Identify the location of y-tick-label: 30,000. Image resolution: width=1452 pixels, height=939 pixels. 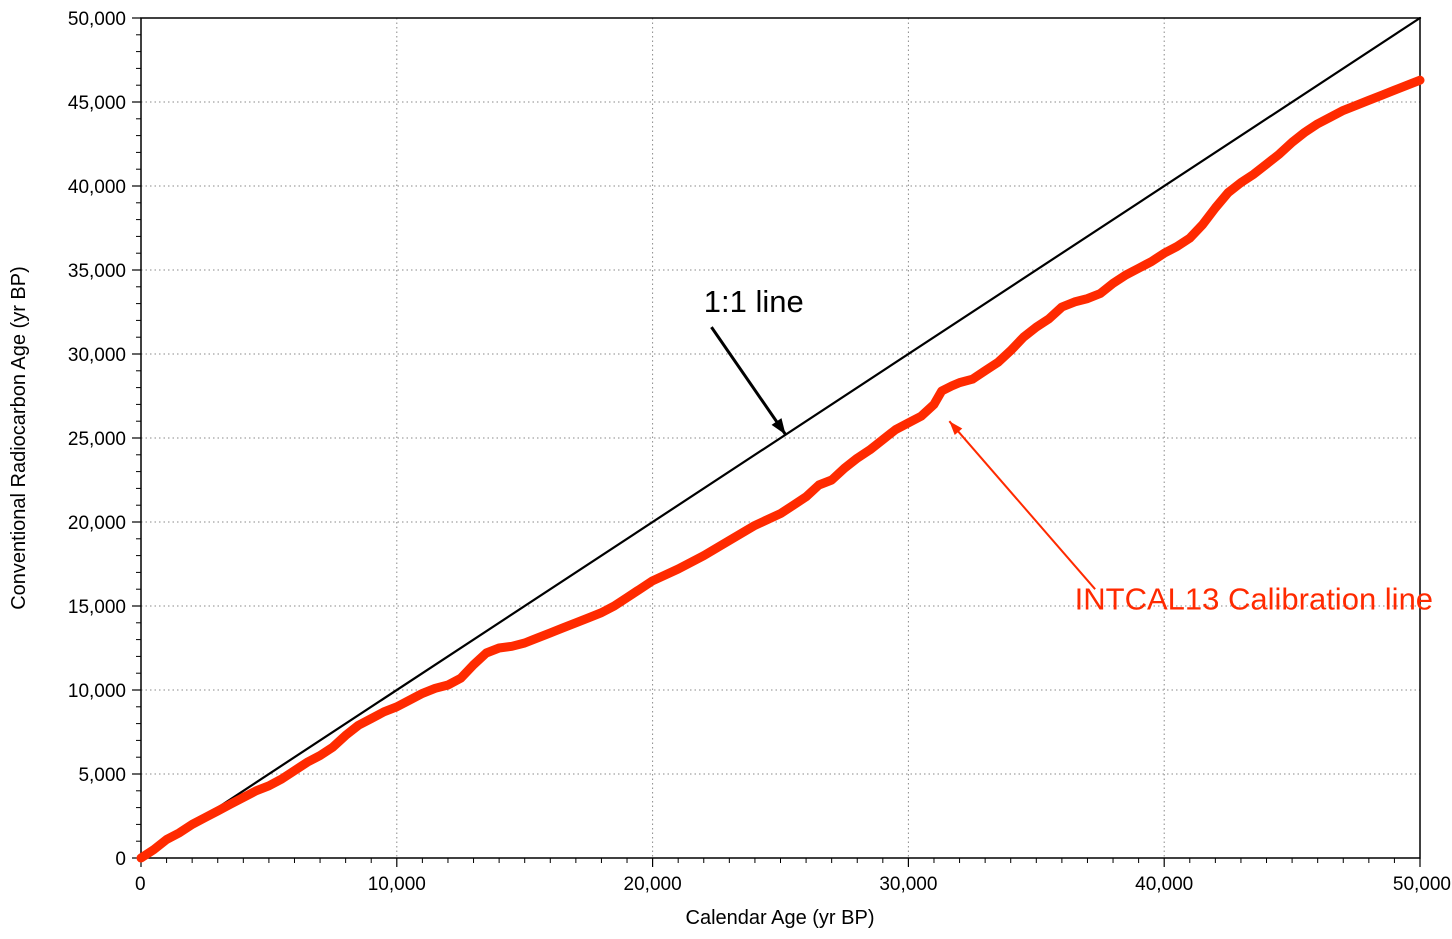
(97, 355).